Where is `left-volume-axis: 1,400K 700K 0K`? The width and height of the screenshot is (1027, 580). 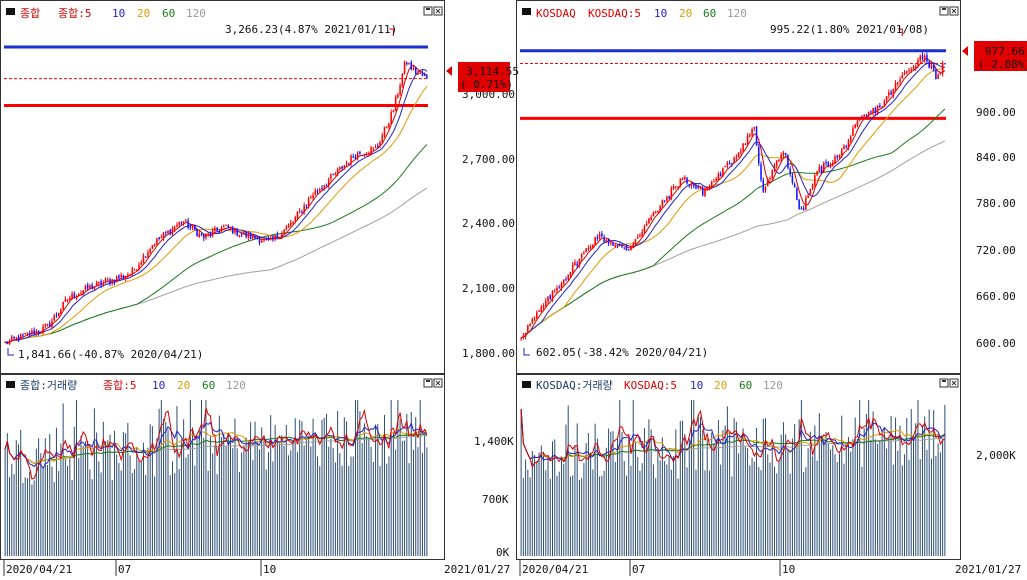
left-volume-axis: 1,400K 700K 0K is located at coordinates (494, 497).